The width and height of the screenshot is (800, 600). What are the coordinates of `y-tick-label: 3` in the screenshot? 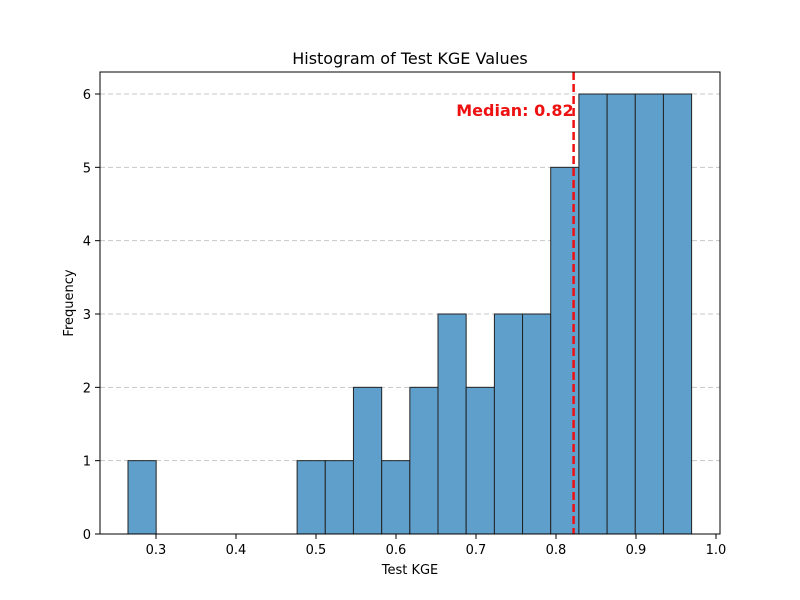 It's located at (87, 315).